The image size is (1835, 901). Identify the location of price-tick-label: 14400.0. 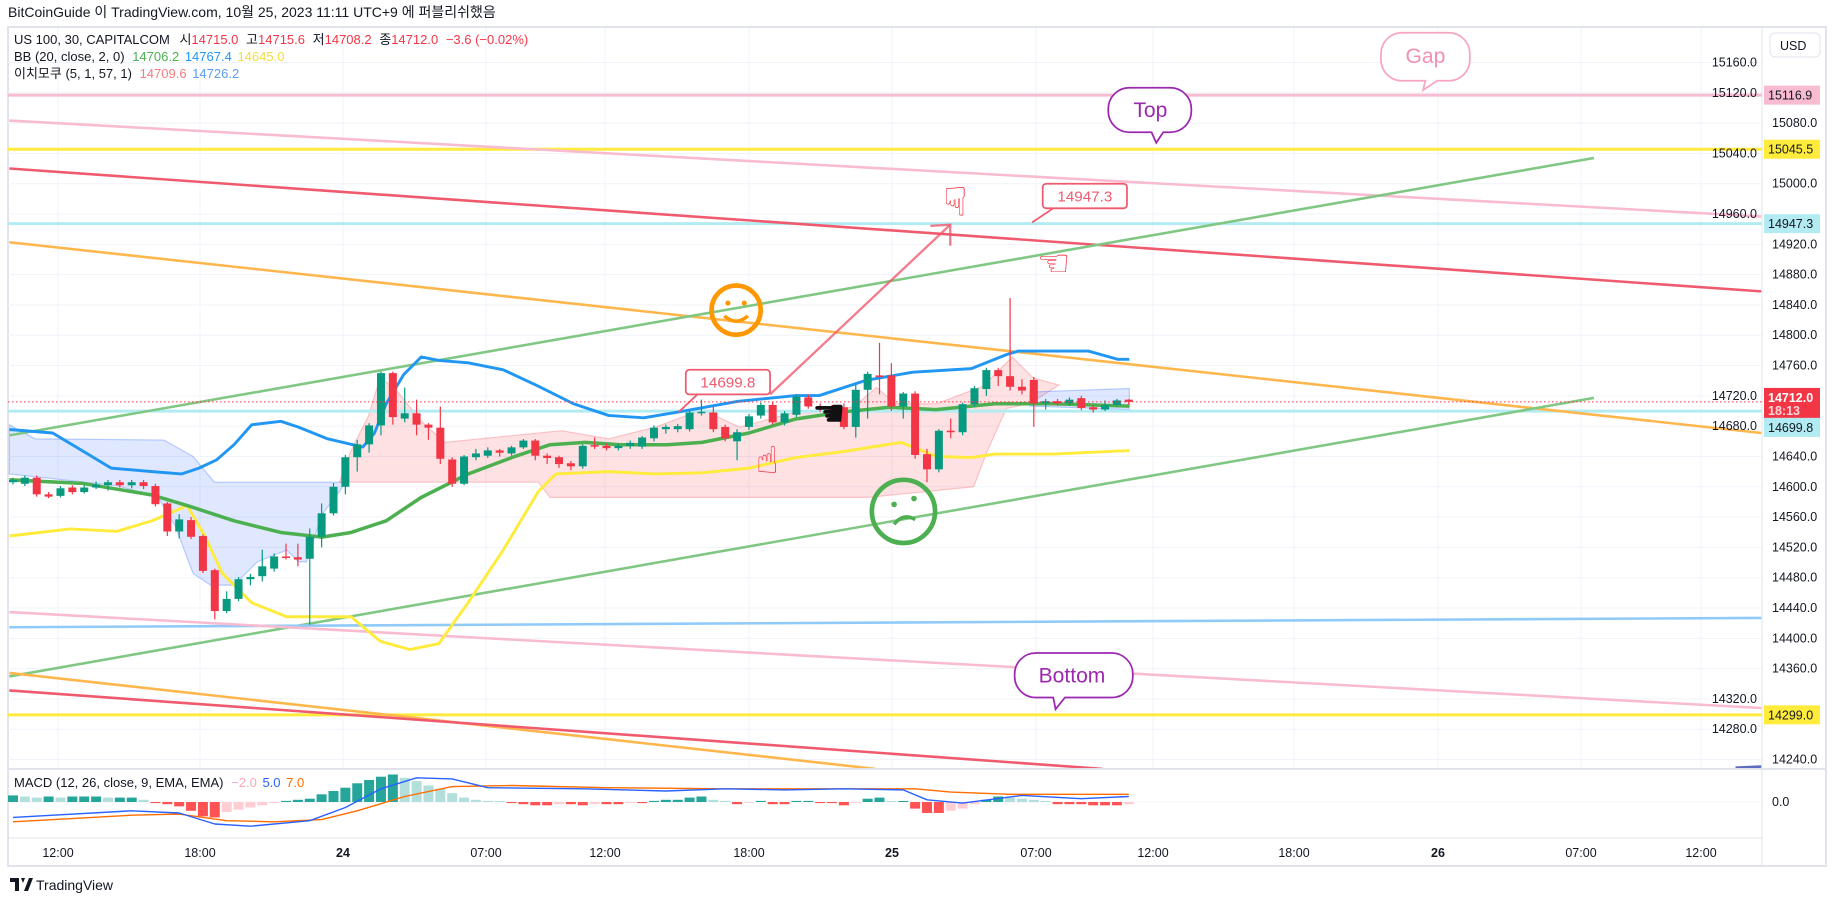
(1794, 638).